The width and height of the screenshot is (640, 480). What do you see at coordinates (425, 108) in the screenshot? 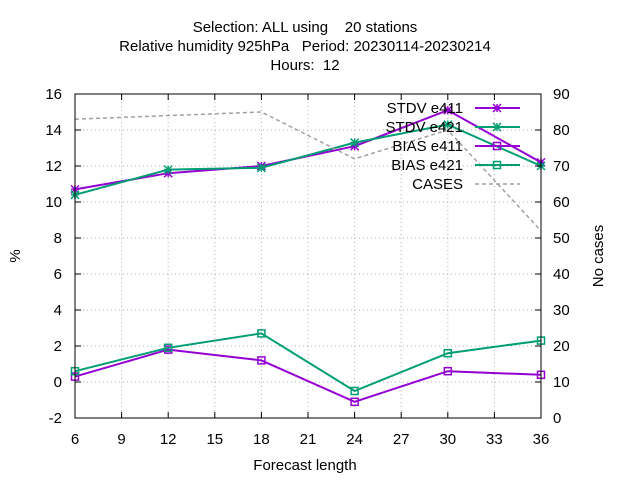
I see `legend-label: STDV e411` at bounding box center [425, 108].